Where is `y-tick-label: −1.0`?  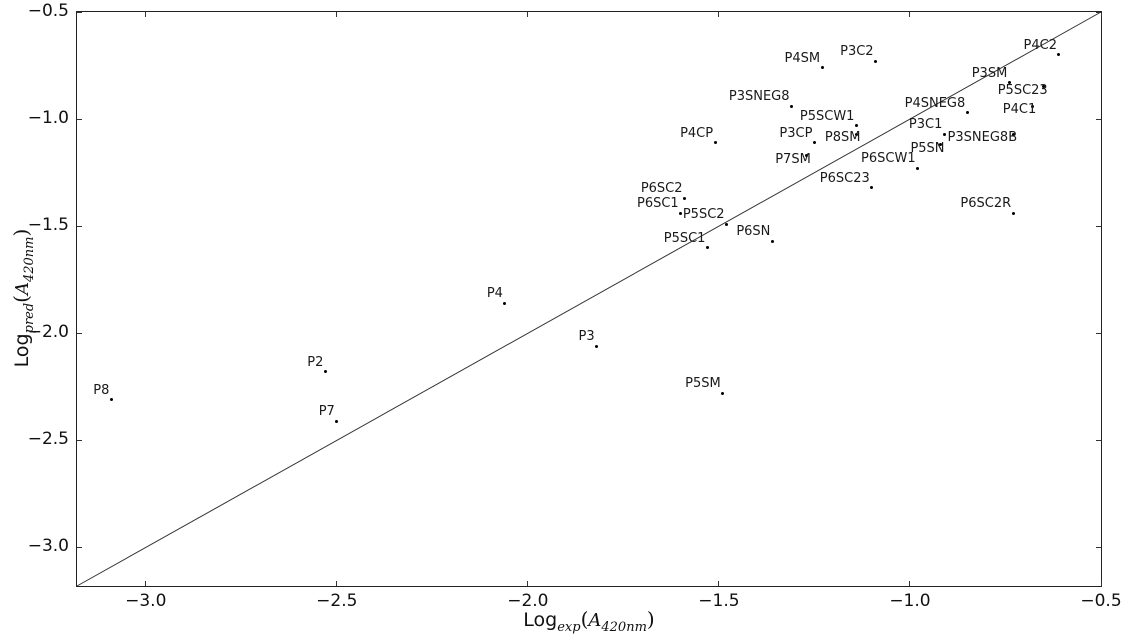 y-tick-label: −1.0 is located at coordinates (48, 118).